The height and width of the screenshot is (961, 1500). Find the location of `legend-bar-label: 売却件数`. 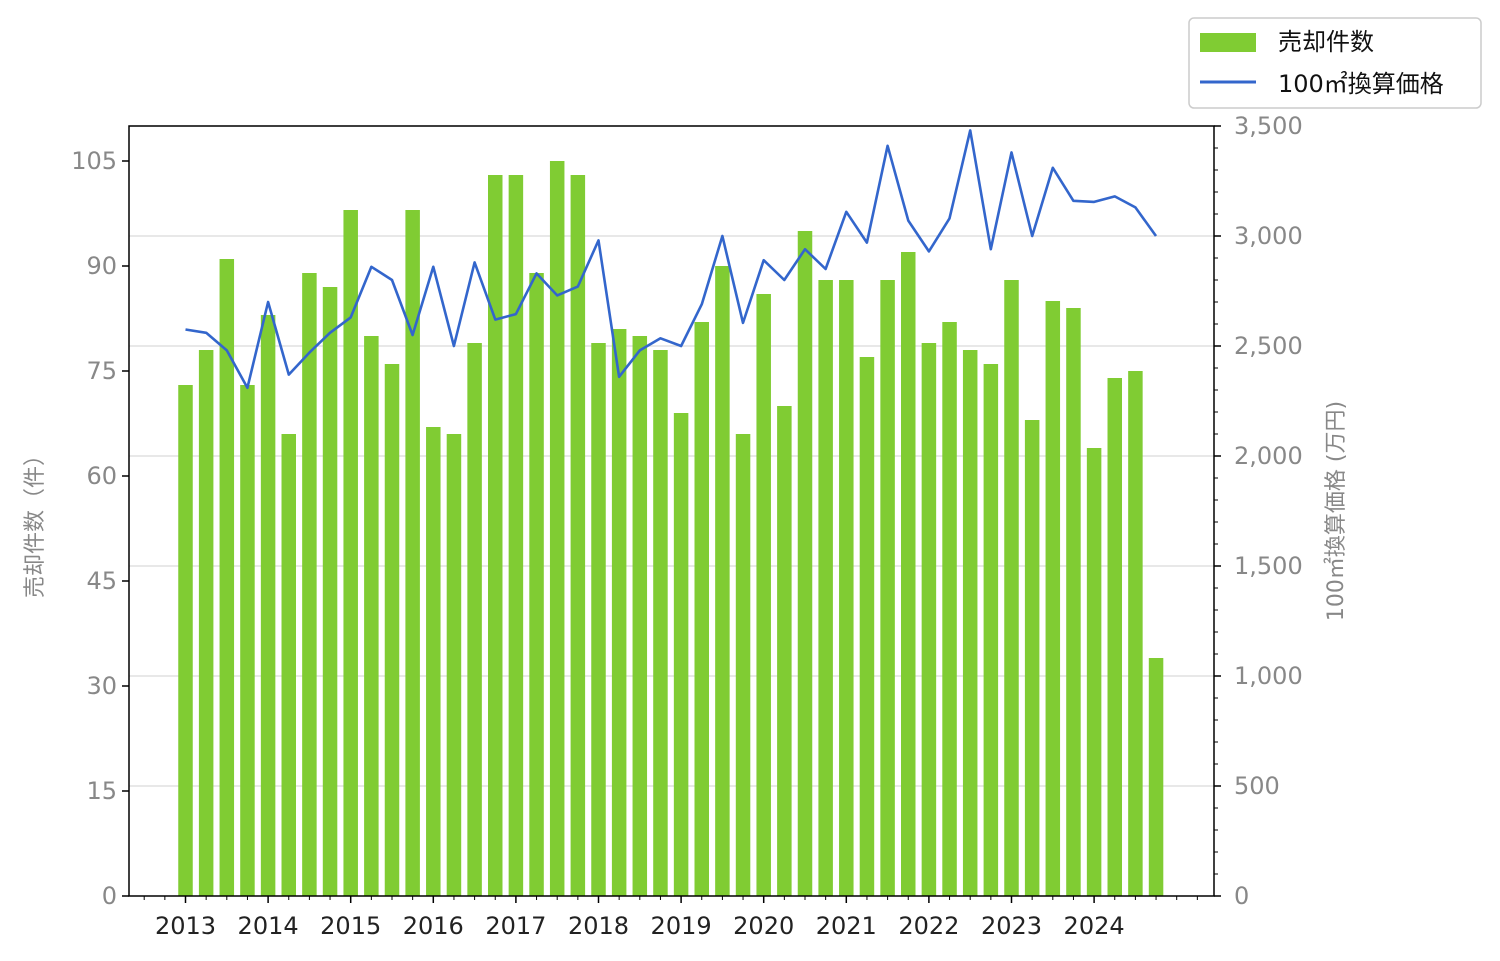

legend-bar-label: 売却件数 is located at coordinates (1326, 42).